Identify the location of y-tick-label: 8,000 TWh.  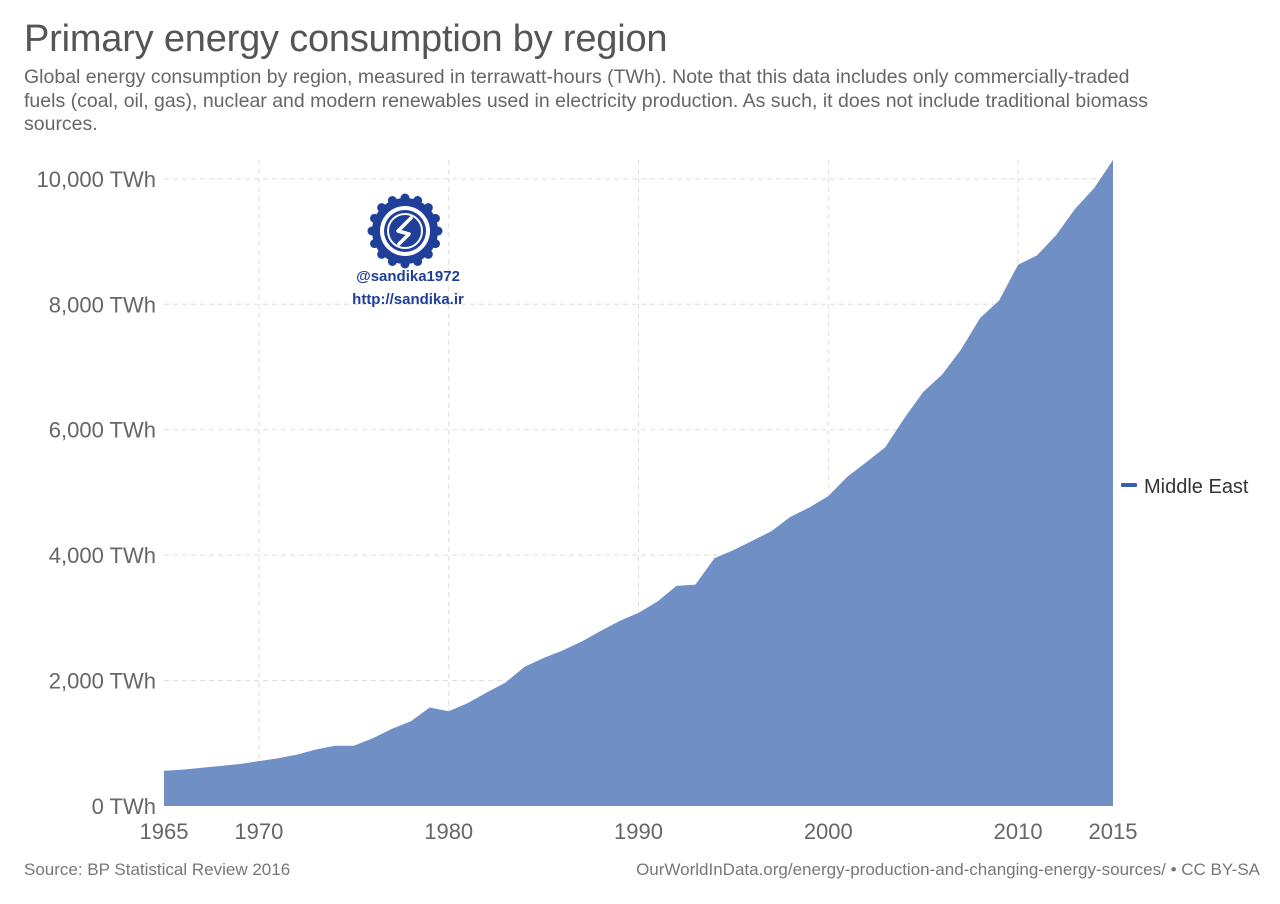
(102, 304).